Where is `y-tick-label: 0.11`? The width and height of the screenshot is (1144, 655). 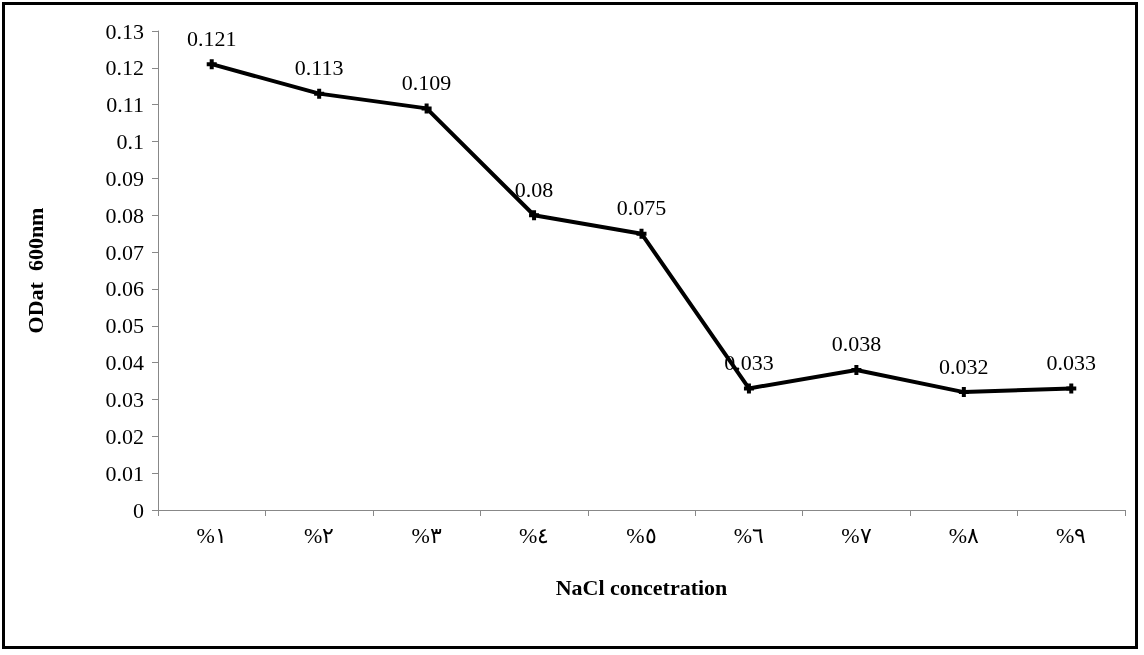
y-tick-label: 0.11 is located at coordinates (125, 105).